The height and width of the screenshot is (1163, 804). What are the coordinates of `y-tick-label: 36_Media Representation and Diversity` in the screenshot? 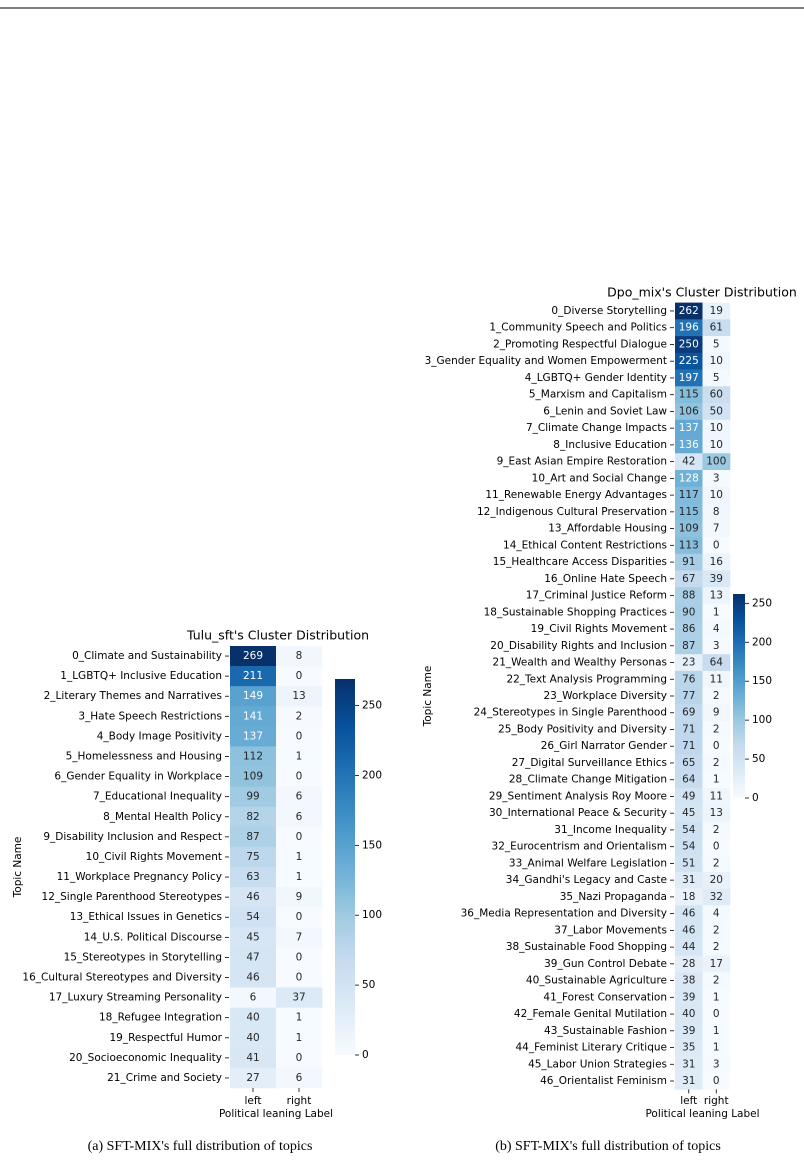 It's located at (564, 914).